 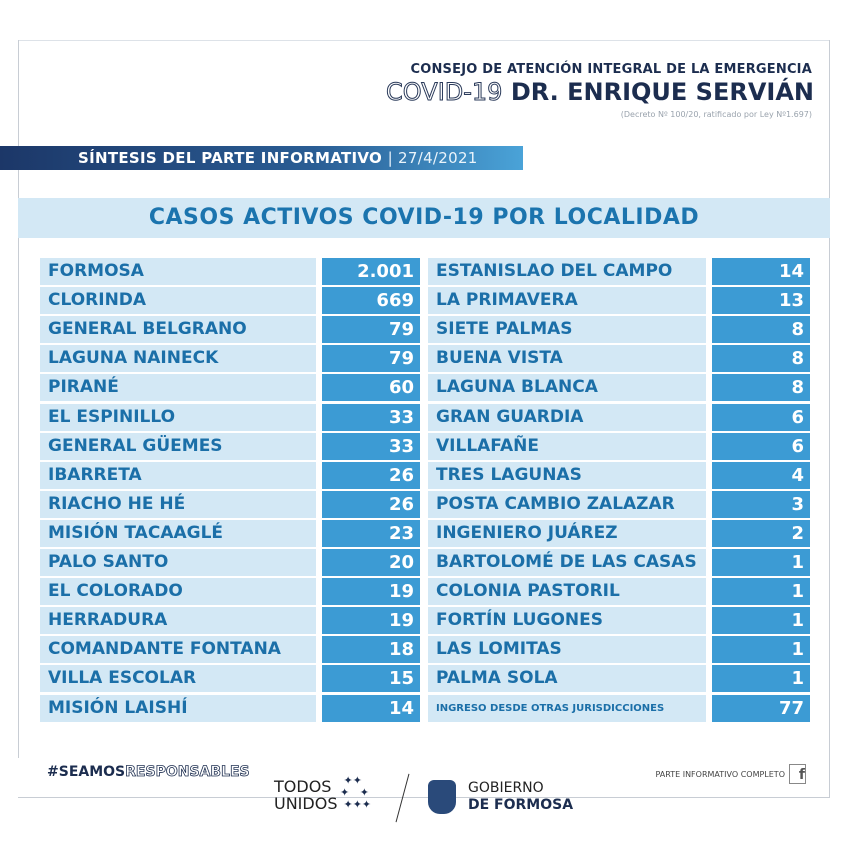 I want to click on locality-name: IBARRETA, so click(x=178, y=475).